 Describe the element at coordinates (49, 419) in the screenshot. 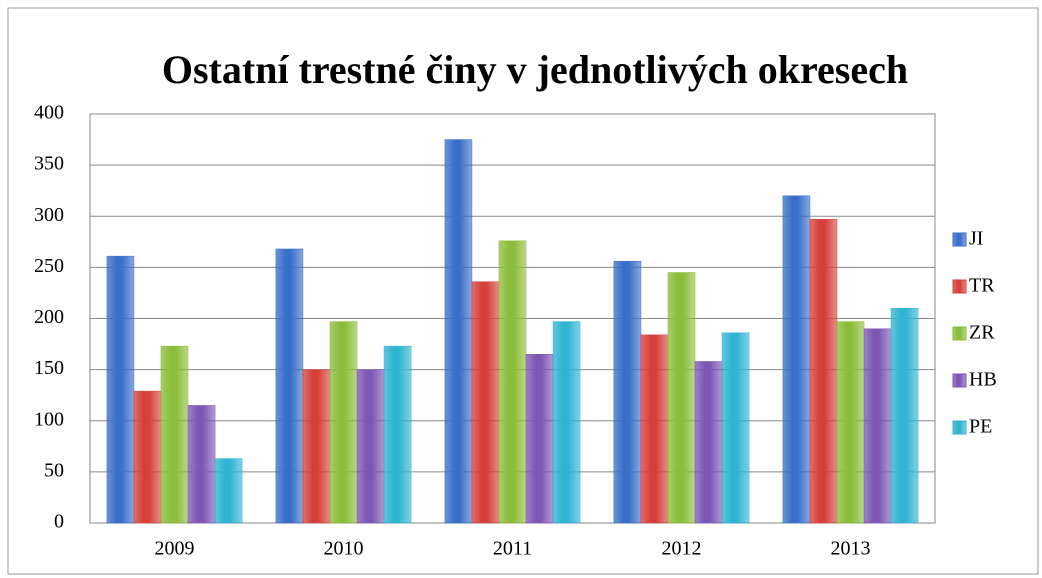

I see `y-tick-label: 100` at that location.